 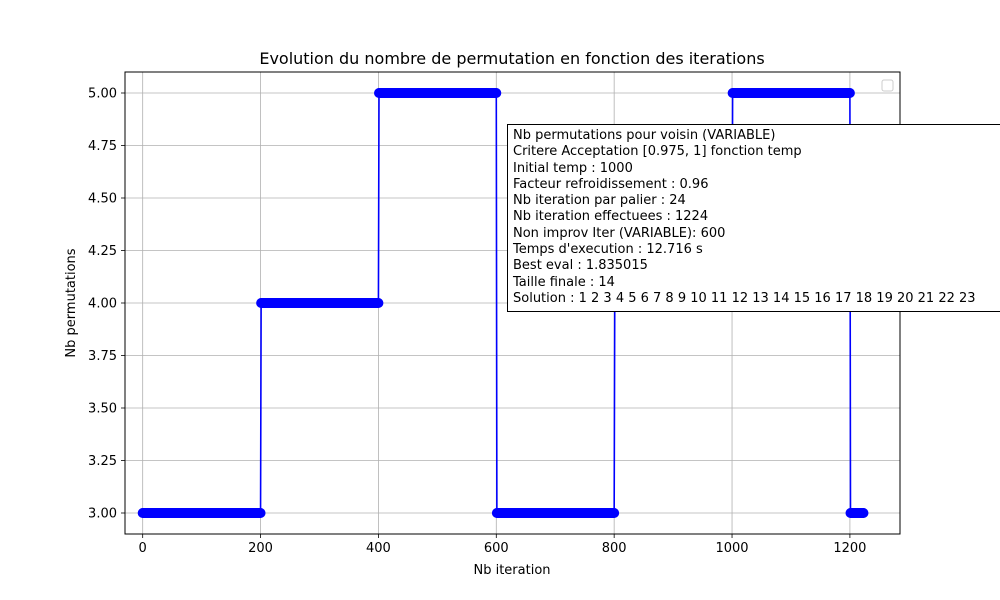 I want to click on annotation-line: Non improv Iter (VARIABLE): 600, so click(x=619, y=233).